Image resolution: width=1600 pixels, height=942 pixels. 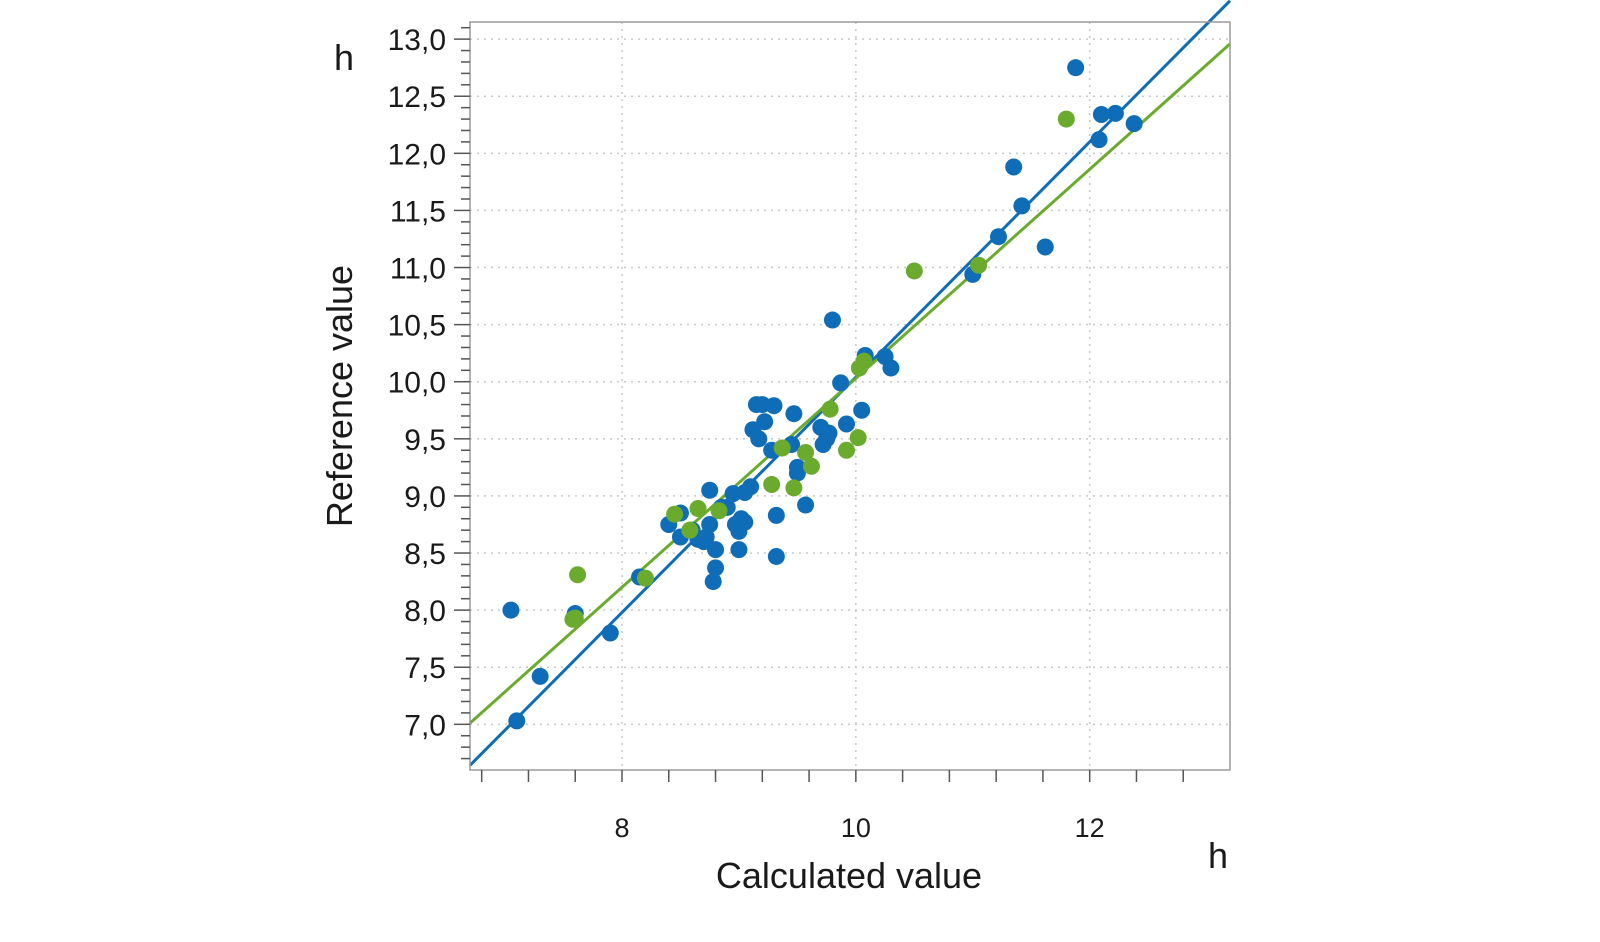 I want to click on y-tick-label: 8,0, so click(x=425, y=611).